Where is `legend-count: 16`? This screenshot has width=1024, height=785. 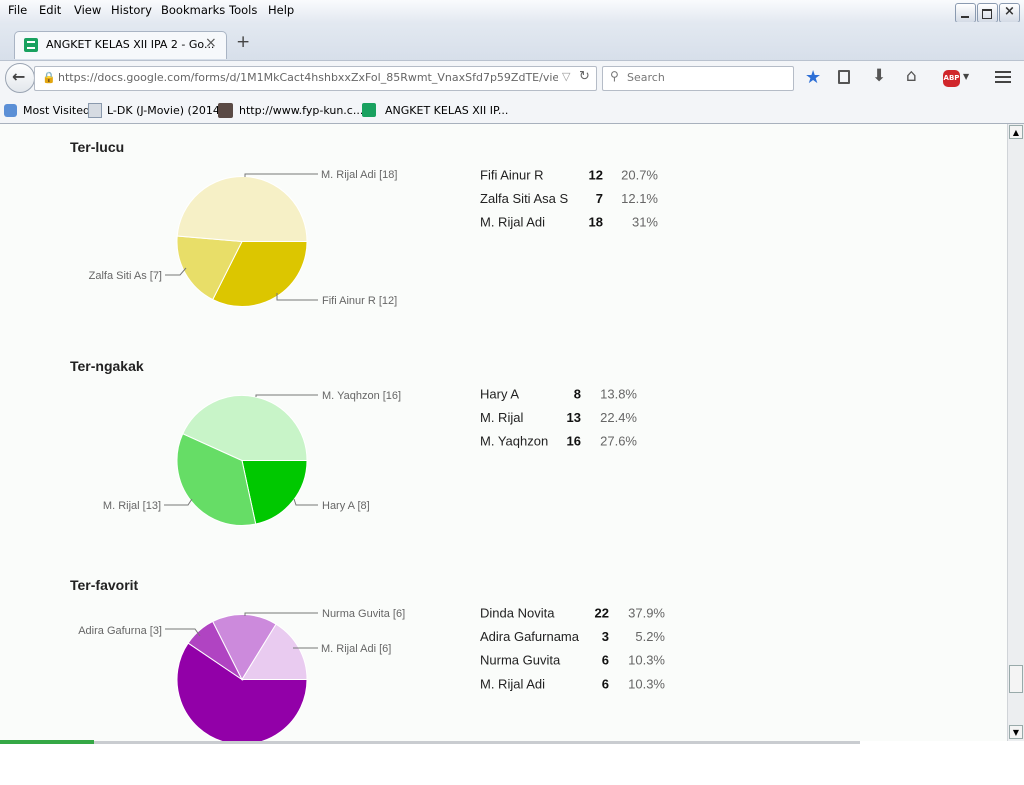 legend-count: 16 is located at coordinates (574, 441).